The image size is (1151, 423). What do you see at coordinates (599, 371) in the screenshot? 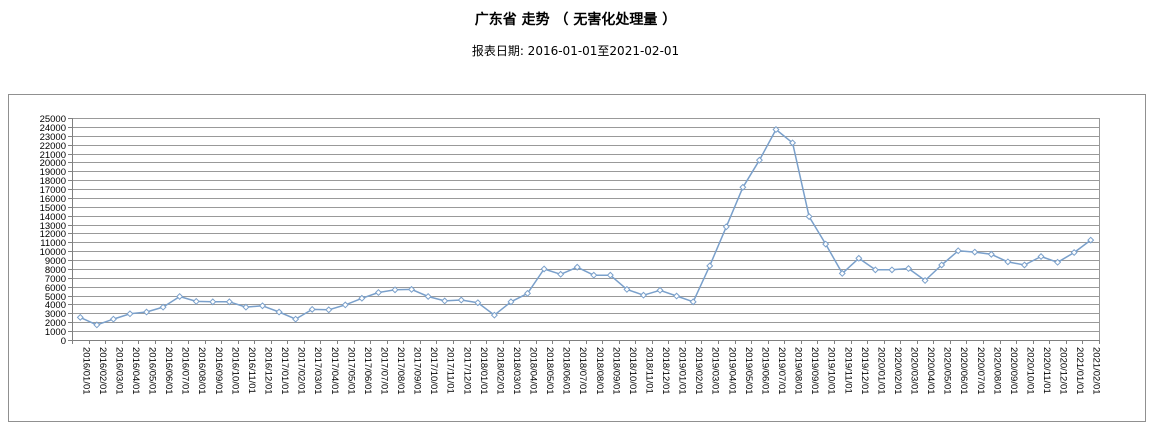
I see `svg-text: 2018/08/01` at bounding box center [599, 371].